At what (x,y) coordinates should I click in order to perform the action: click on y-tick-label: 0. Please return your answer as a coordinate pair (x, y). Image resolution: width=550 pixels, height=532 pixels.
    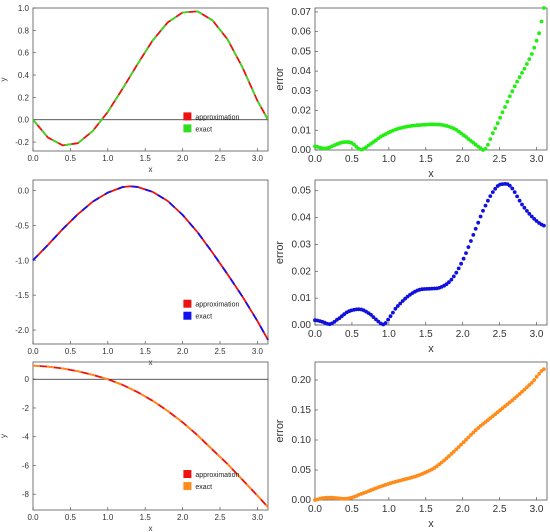
    Looking at the image, I should click on (27, 379).